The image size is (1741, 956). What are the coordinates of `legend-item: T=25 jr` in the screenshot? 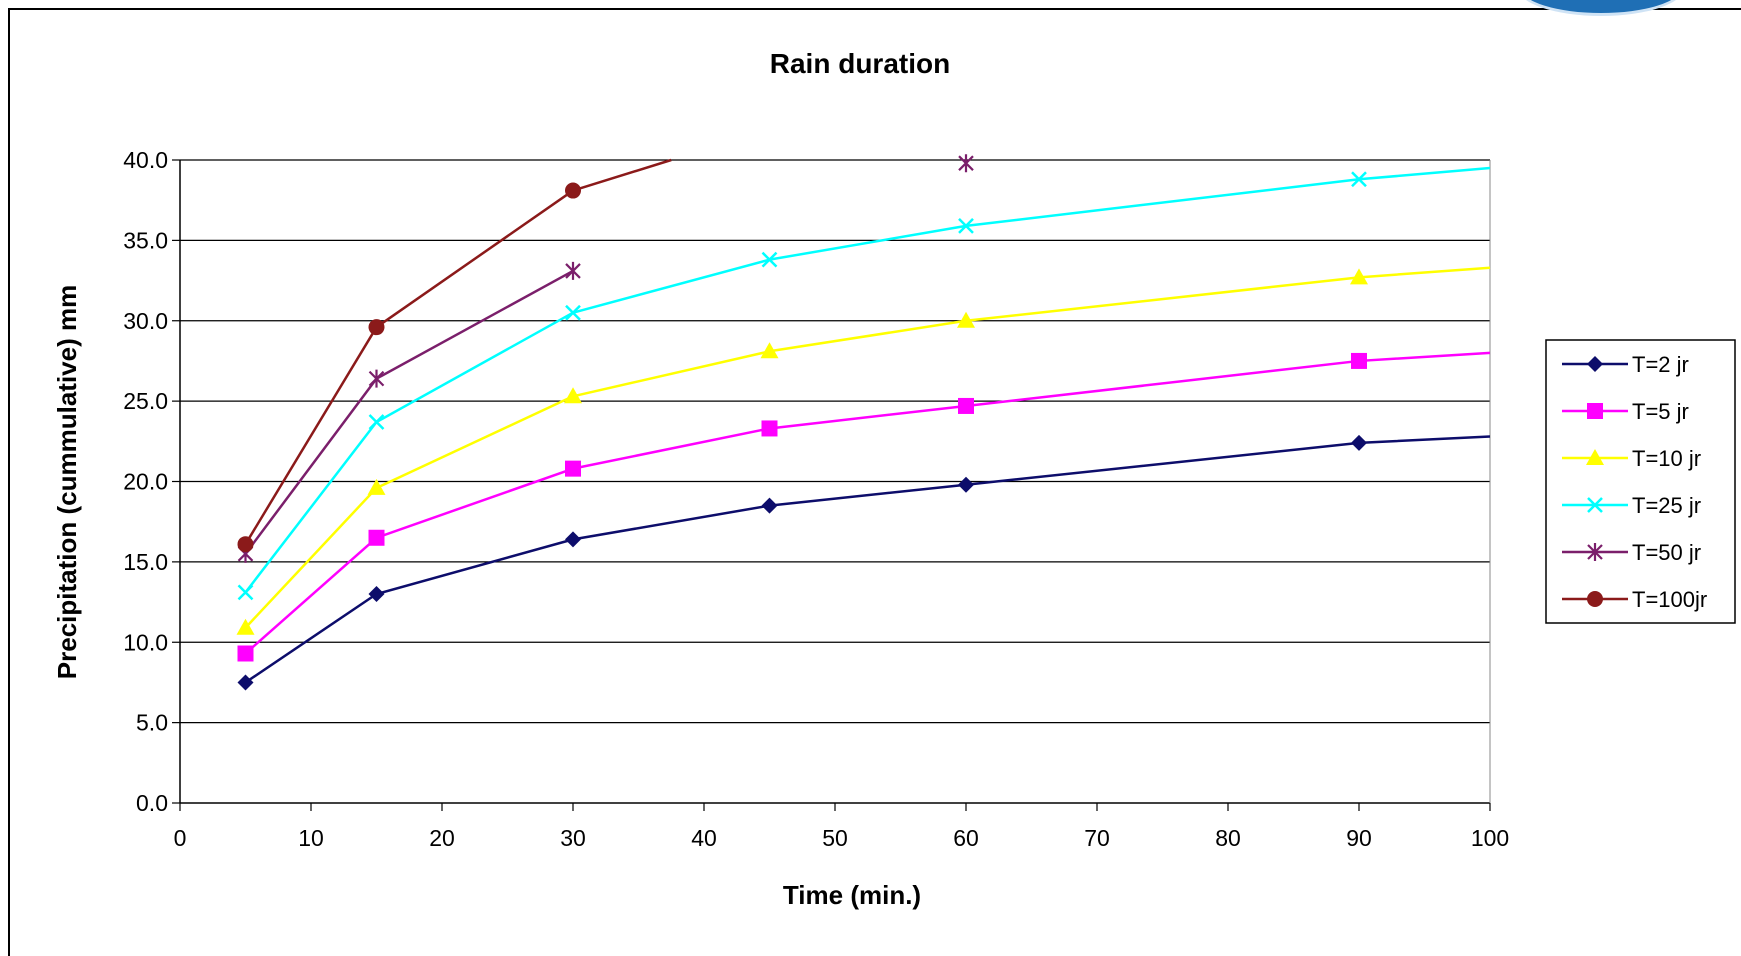 It's located at (1631, 505).